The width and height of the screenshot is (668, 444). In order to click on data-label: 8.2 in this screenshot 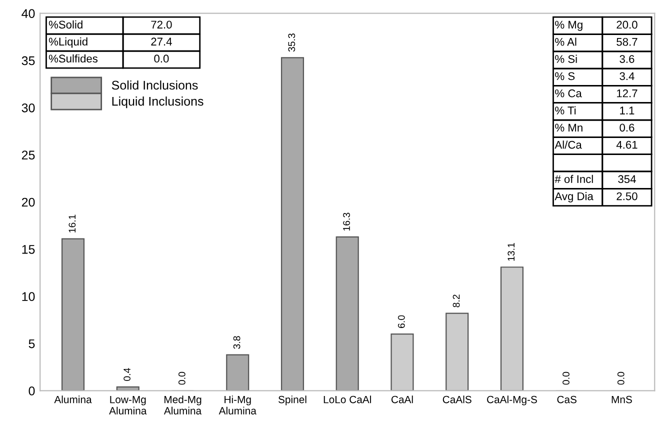, I will do `click(456, 301)`.